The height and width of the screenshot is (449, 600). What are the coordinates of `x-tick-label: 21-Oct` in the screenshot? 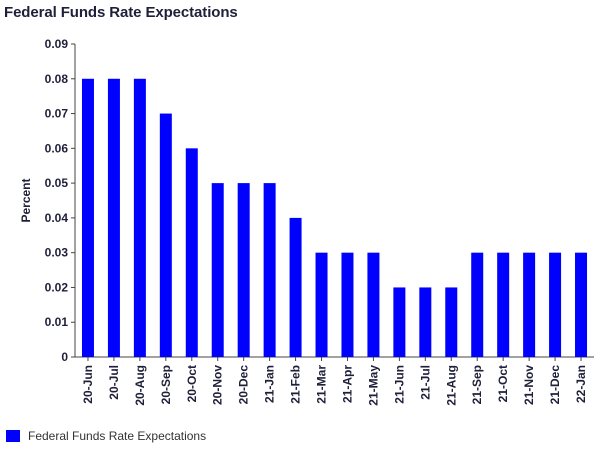 It's located at (503, 383).